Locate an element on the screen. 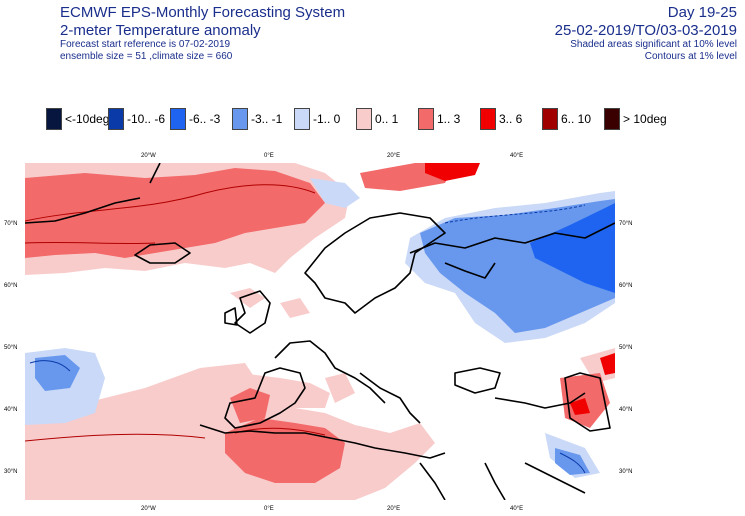  lat-label-left: 50°N is located at coordinates (10, 348).